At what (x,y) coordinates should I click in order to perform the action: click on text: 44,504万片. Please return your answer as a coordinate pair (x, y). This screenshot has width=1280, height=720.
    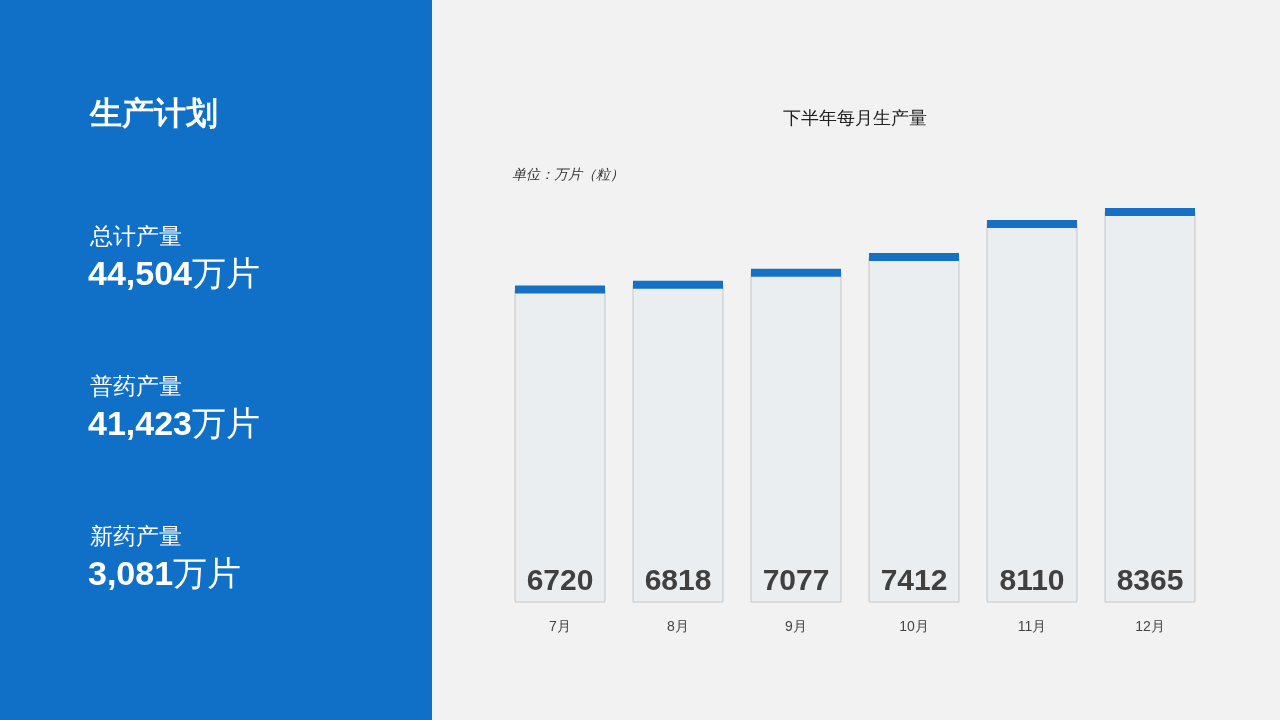
    Looking at the image, I should click on (174, 273).